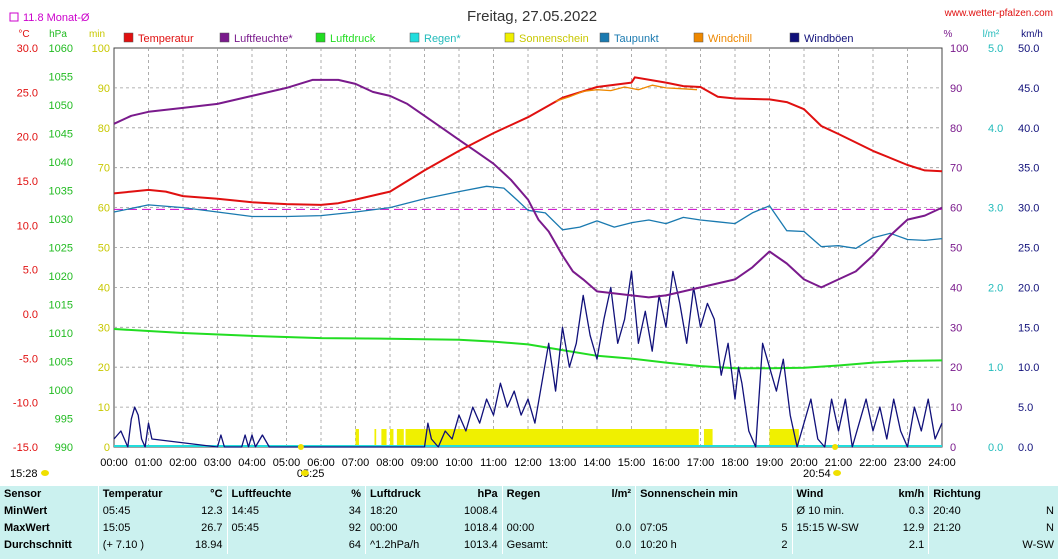 The width and height of the screenshot is (1058, 559). Describe the element at coordinates (267, 511) in the screenshot. I see `stats-cell-time: 14:45` at that location.